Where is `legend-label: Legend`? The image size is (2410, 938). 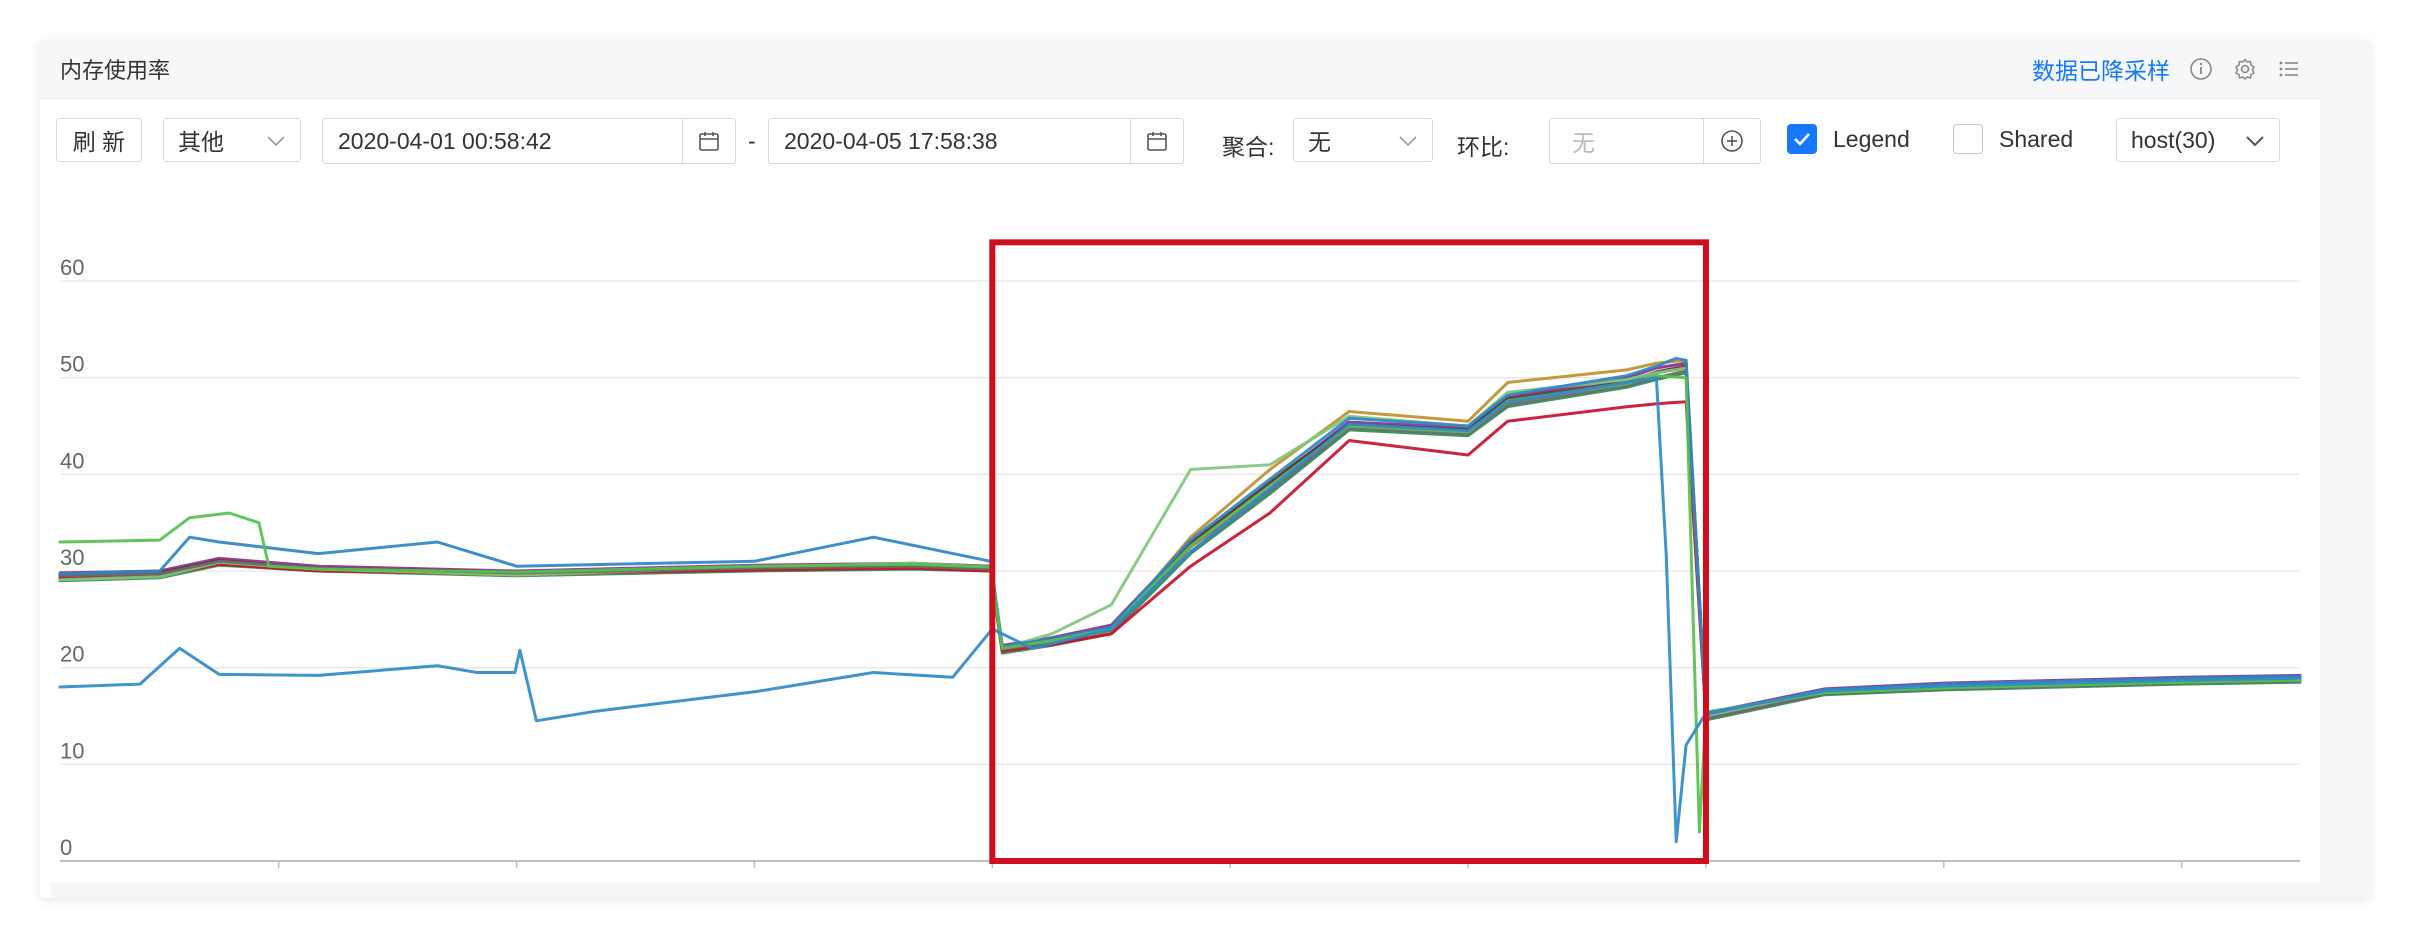
legend-label: Legend is located at coordinates (1871, 138).